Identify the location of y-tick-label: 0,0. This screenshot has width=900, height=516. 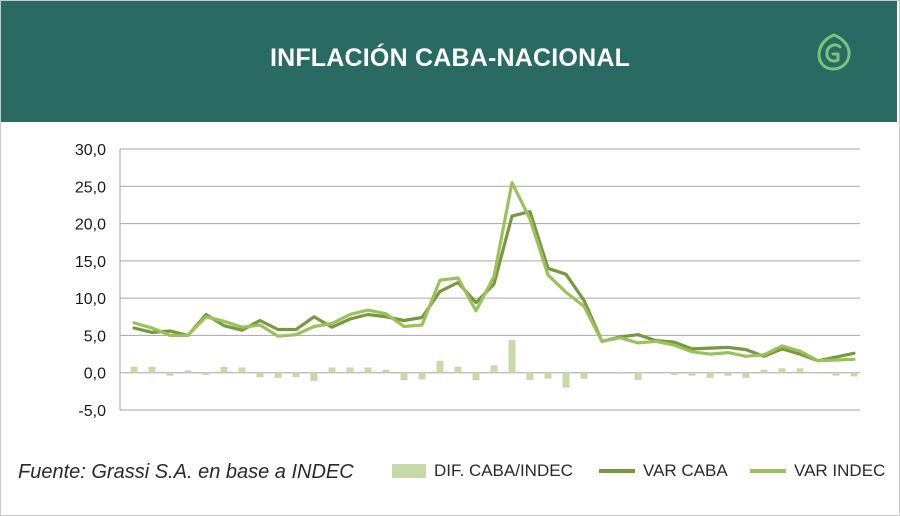
(95, 374).